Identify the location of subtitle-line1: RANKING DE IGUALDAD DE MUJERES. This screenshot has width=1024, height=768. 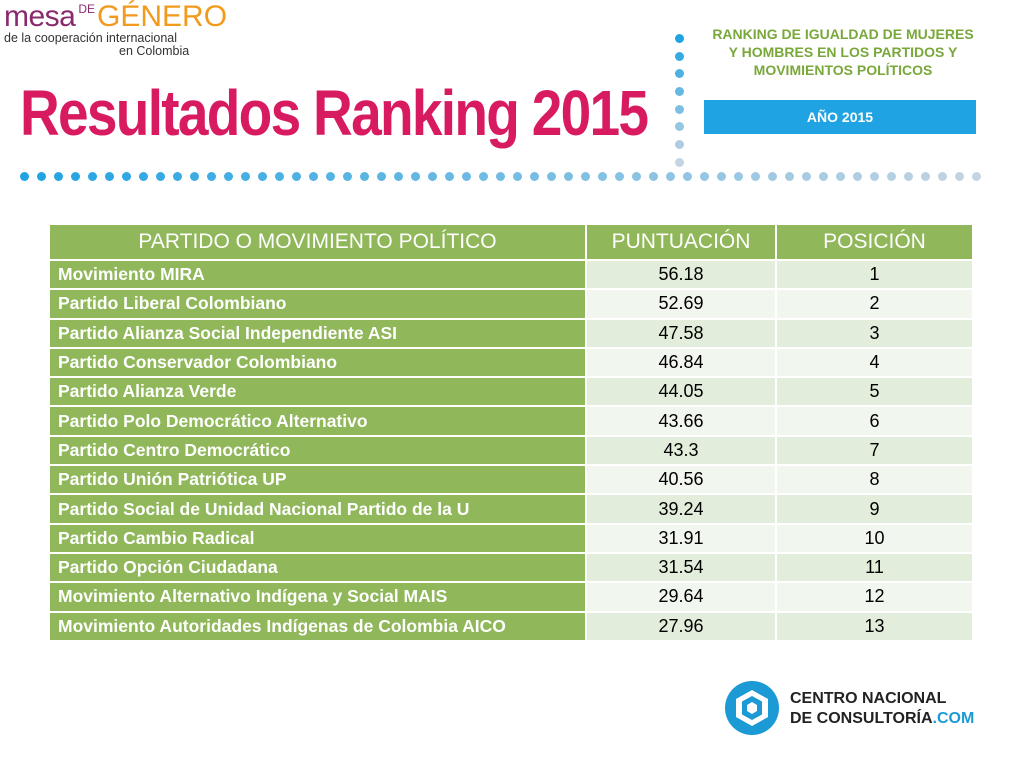
(843, 34).